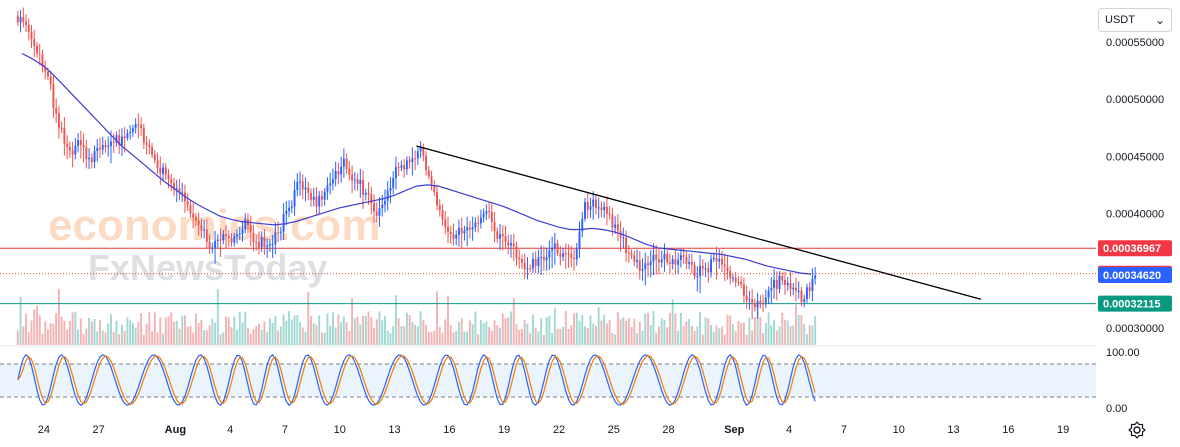 This screenshot has width=1180, height=447. Describe the element at coordinates (1135, 157) in the screenshot. I see `price-axis-label: 0.00045000` at that location.